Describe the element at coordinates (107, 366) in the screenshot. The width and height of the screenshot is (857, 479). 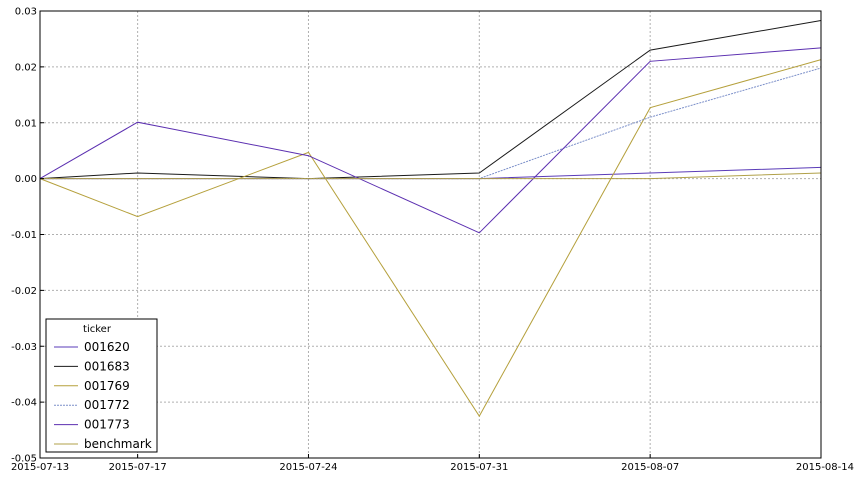
I see `legend-label-001683: 001683` at that location.